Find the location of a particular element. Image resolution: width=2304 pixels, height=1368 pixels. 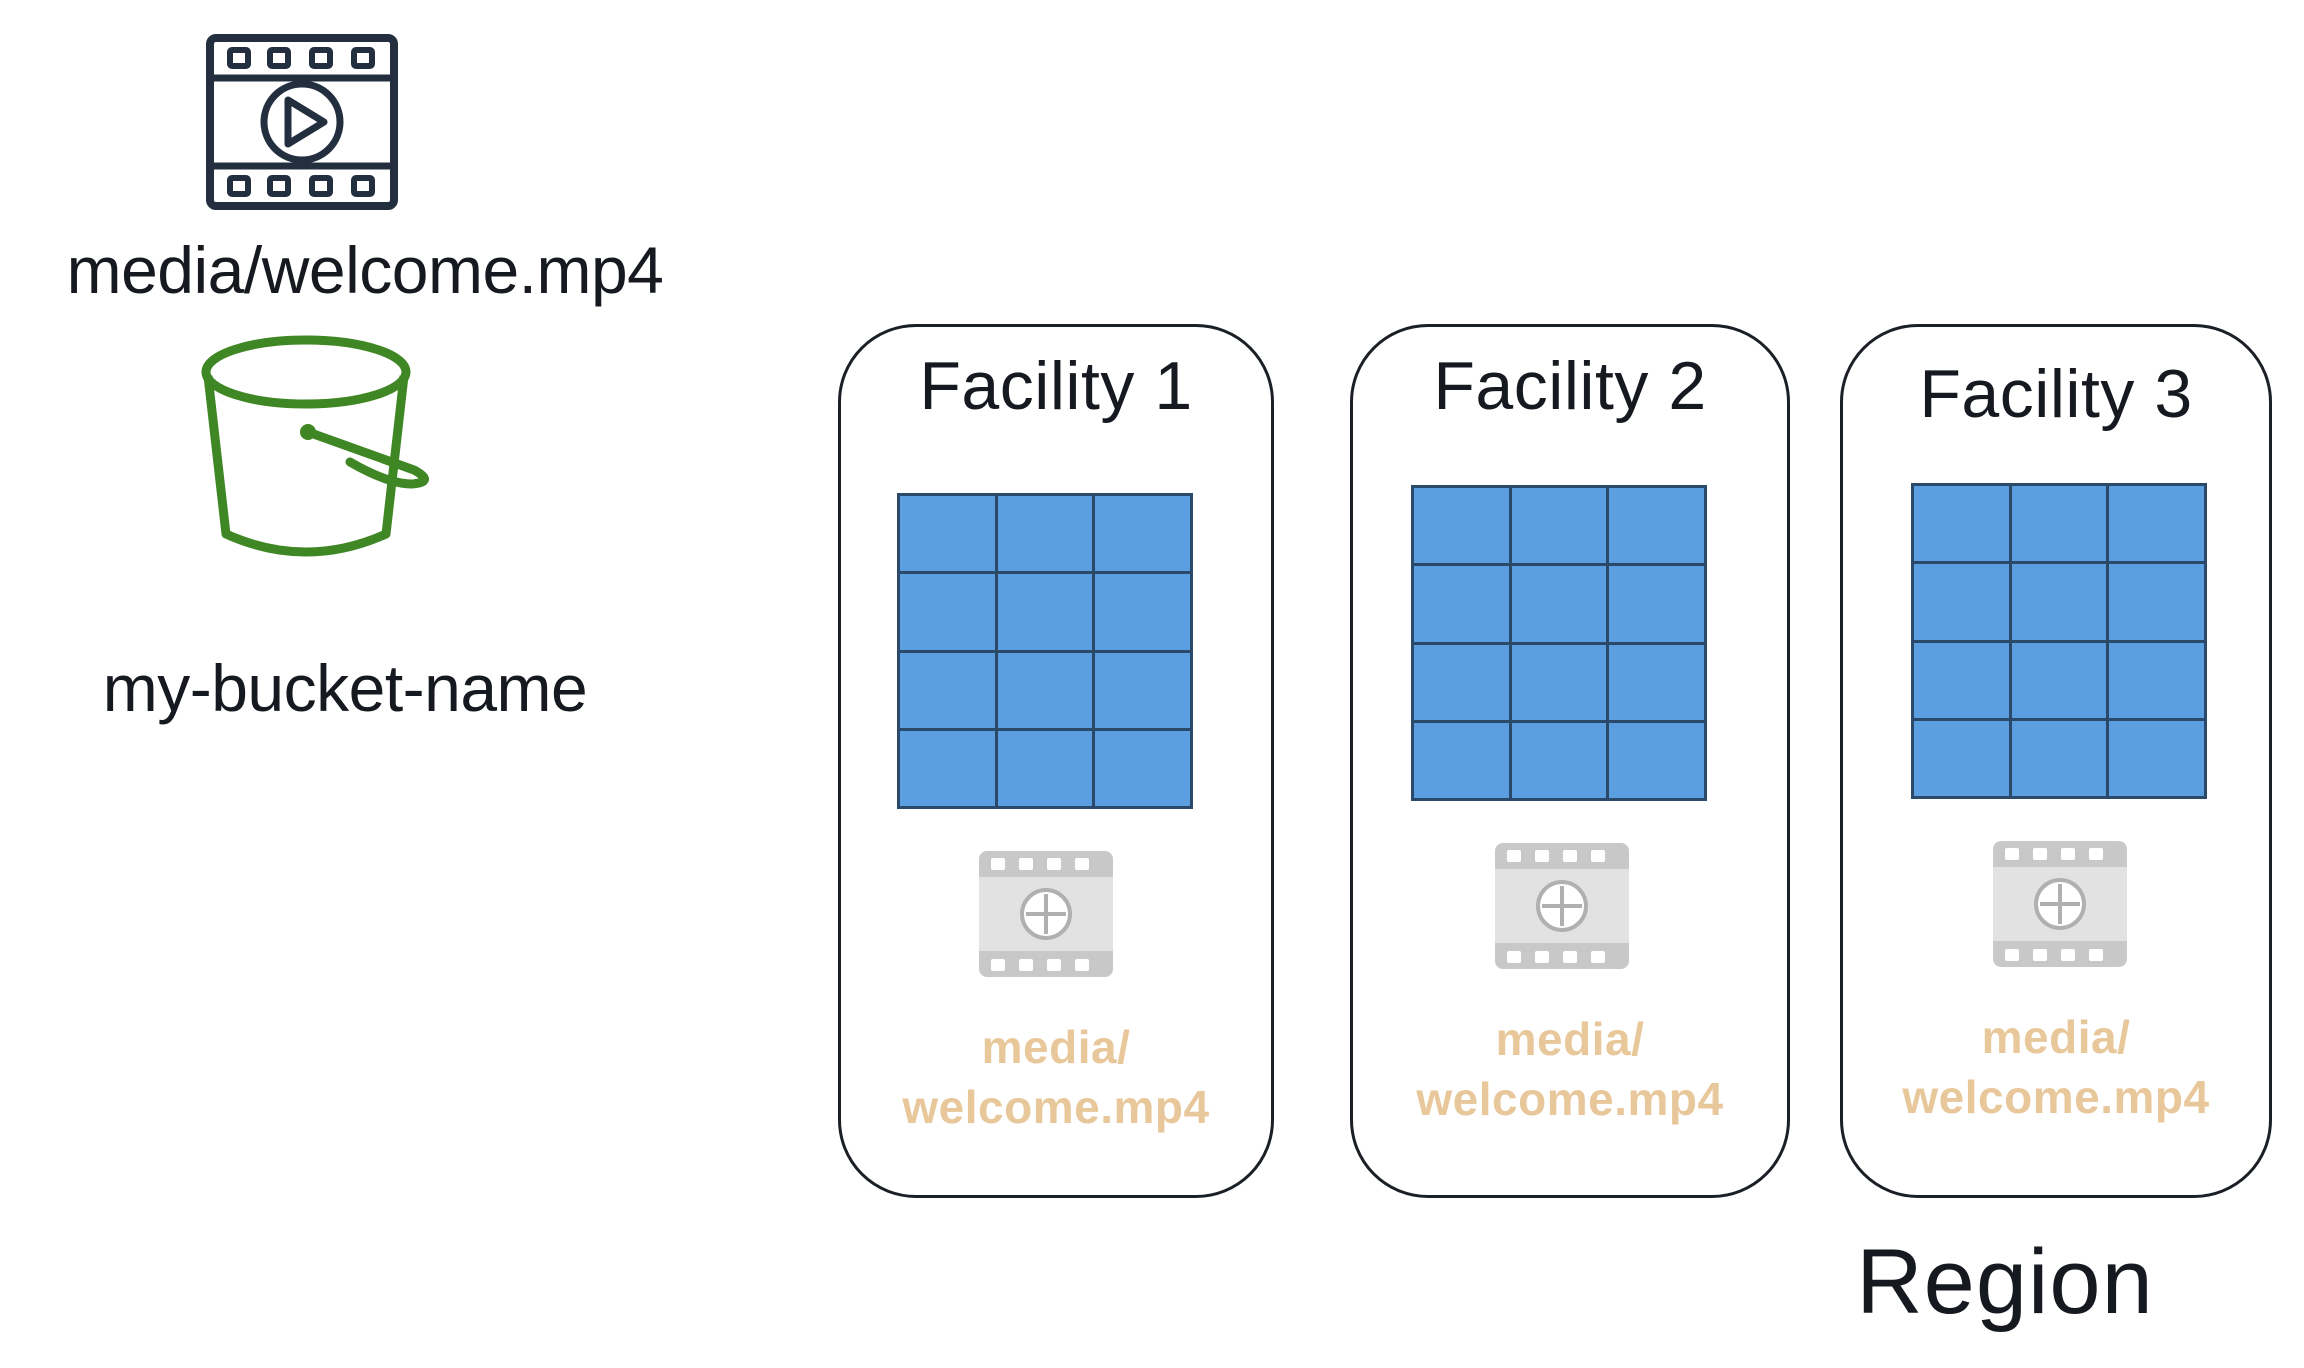

video-file-icon is located at coordinates (302, 122).